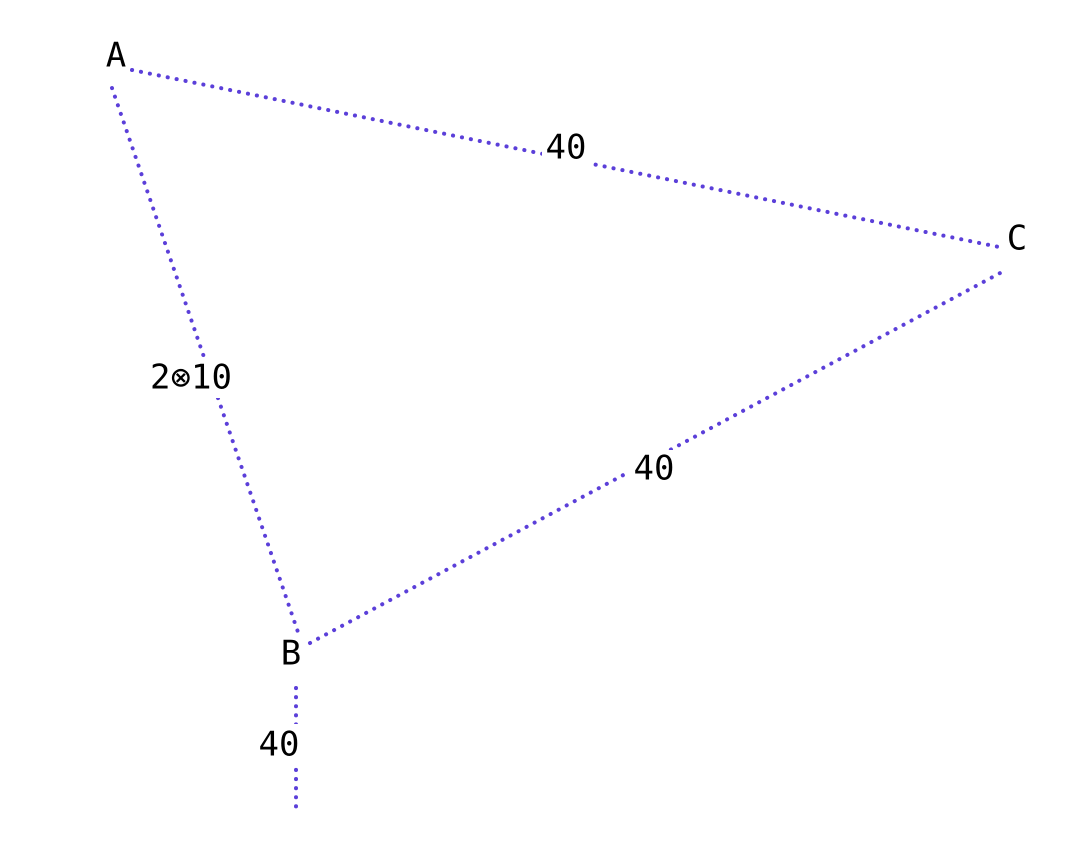 The height and width of the screenshot is (852, 1080). Describe the element at coordinates (654, 469) in the screenshot. I see `edge-label-bc: 40` at that location.